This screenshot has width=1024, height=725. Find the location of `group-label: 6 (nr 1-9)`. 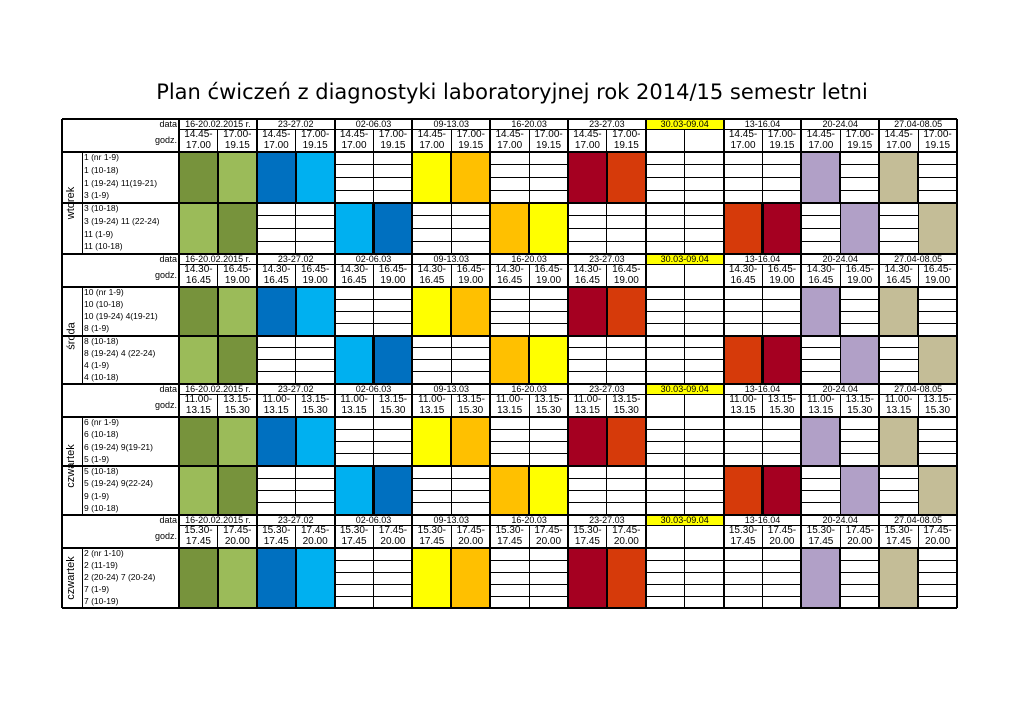

group-label: 6 (nr 1-9) is located at coordinates (101, 422).